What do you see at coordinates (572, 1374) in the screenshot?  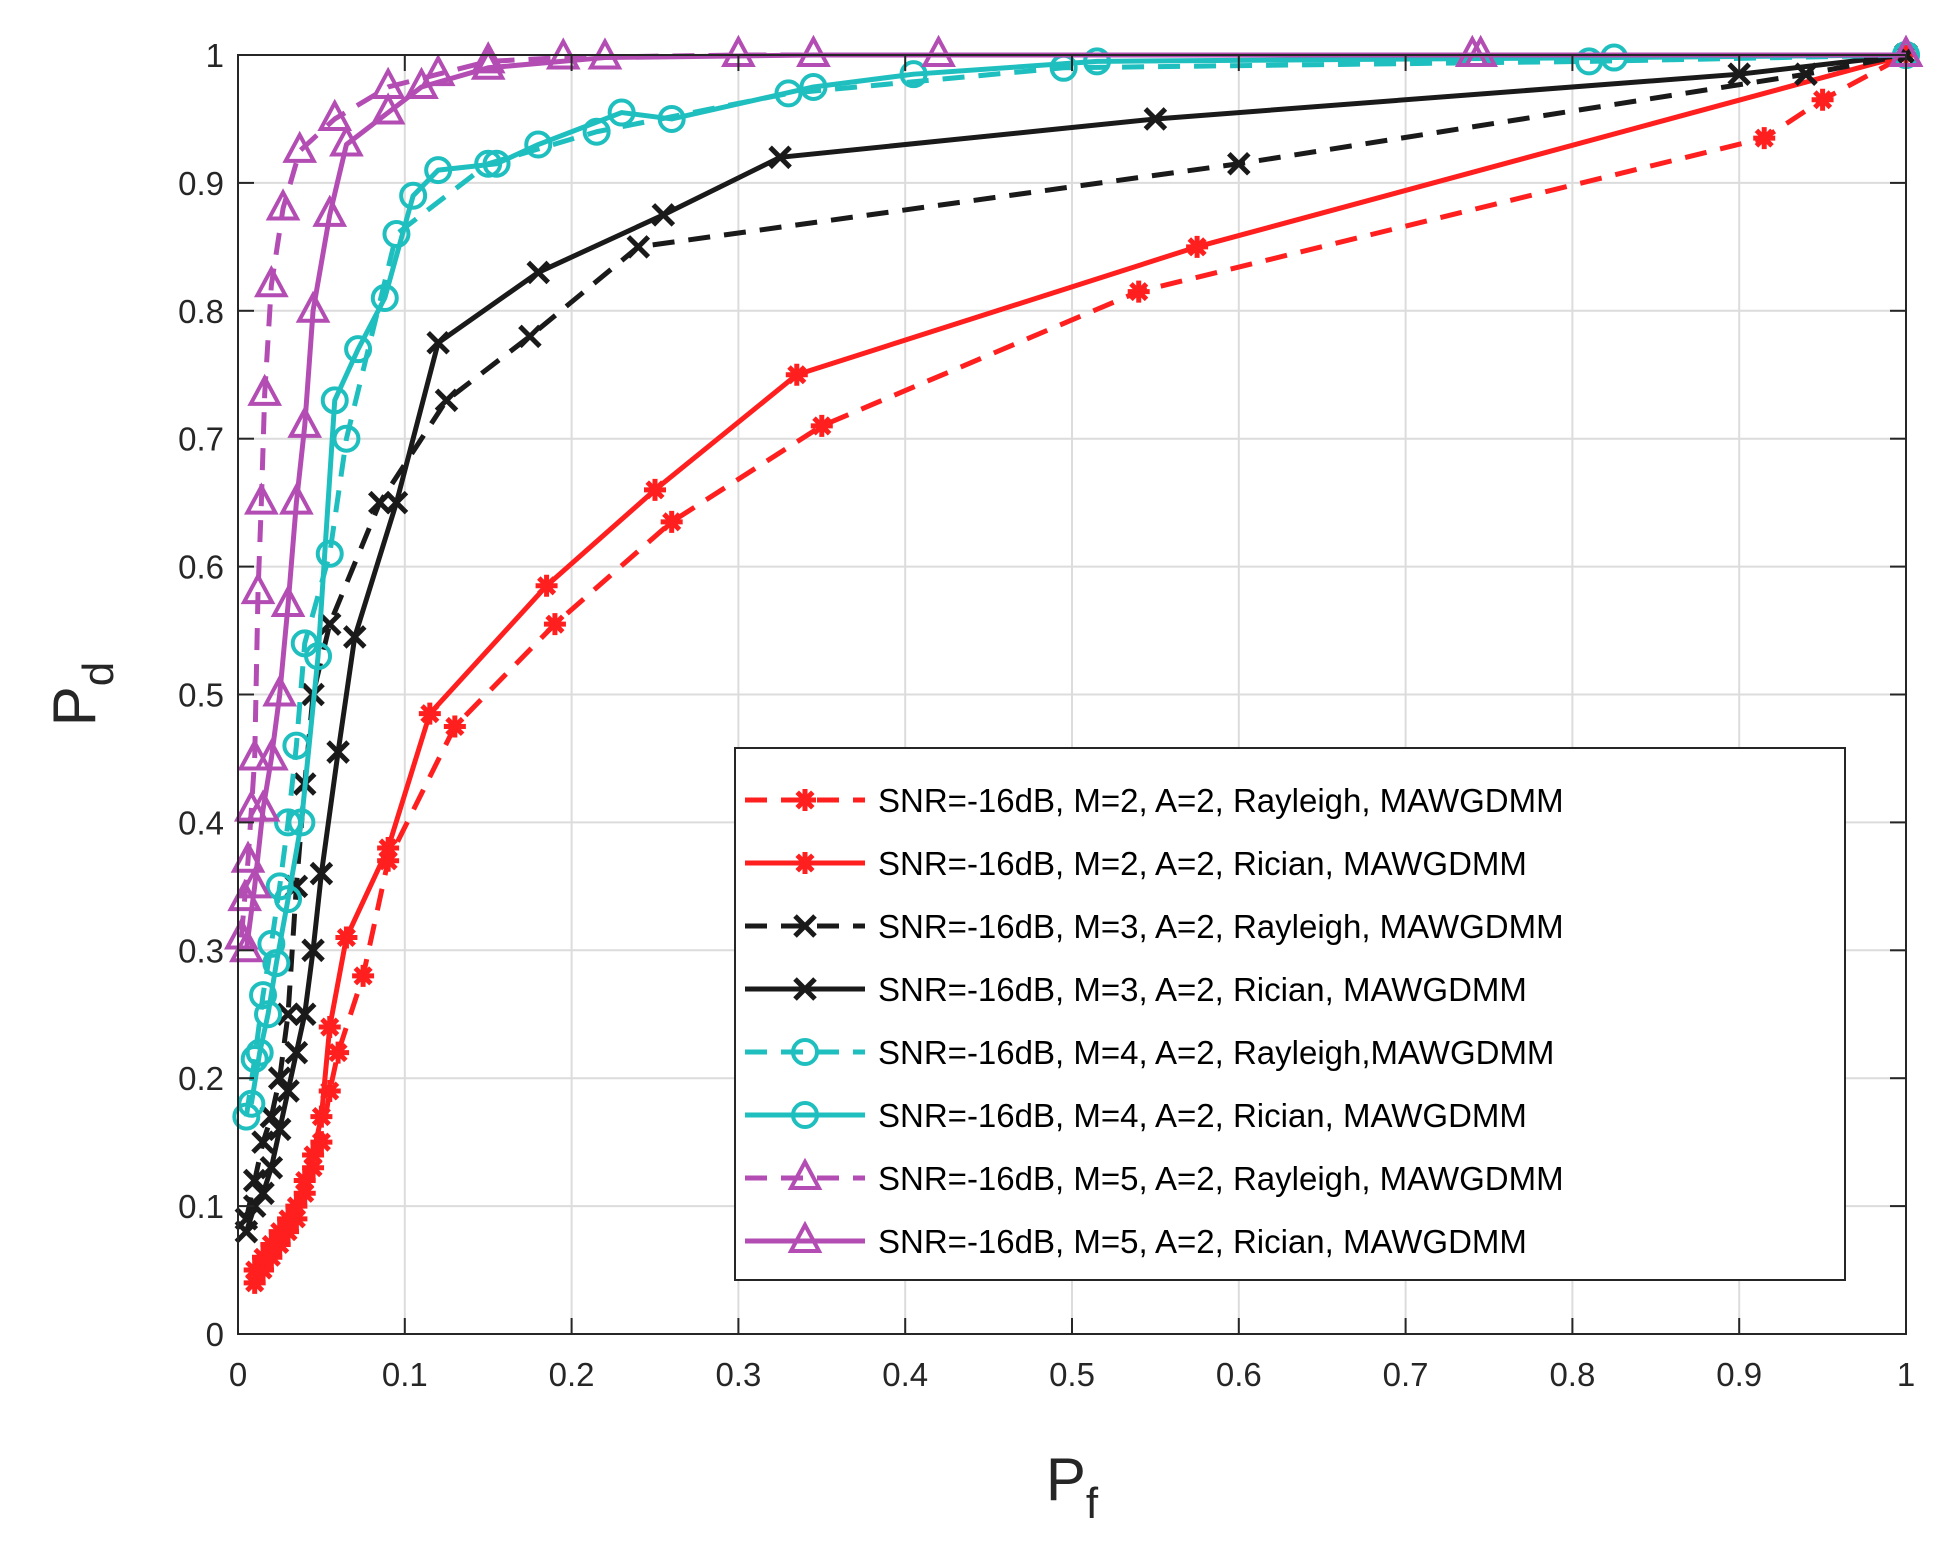 I see `x-tick-label: 0.2` at bounding box center [572, 1374].